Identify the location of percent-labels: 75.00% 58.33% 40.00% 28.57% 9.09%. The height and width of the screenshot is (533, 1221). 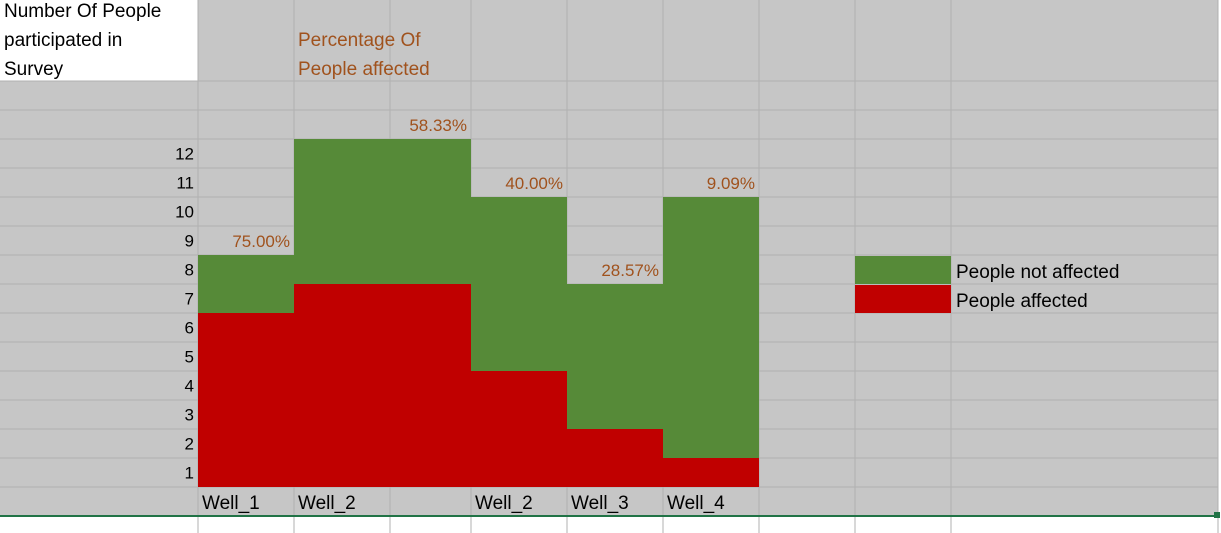
(493, 198).